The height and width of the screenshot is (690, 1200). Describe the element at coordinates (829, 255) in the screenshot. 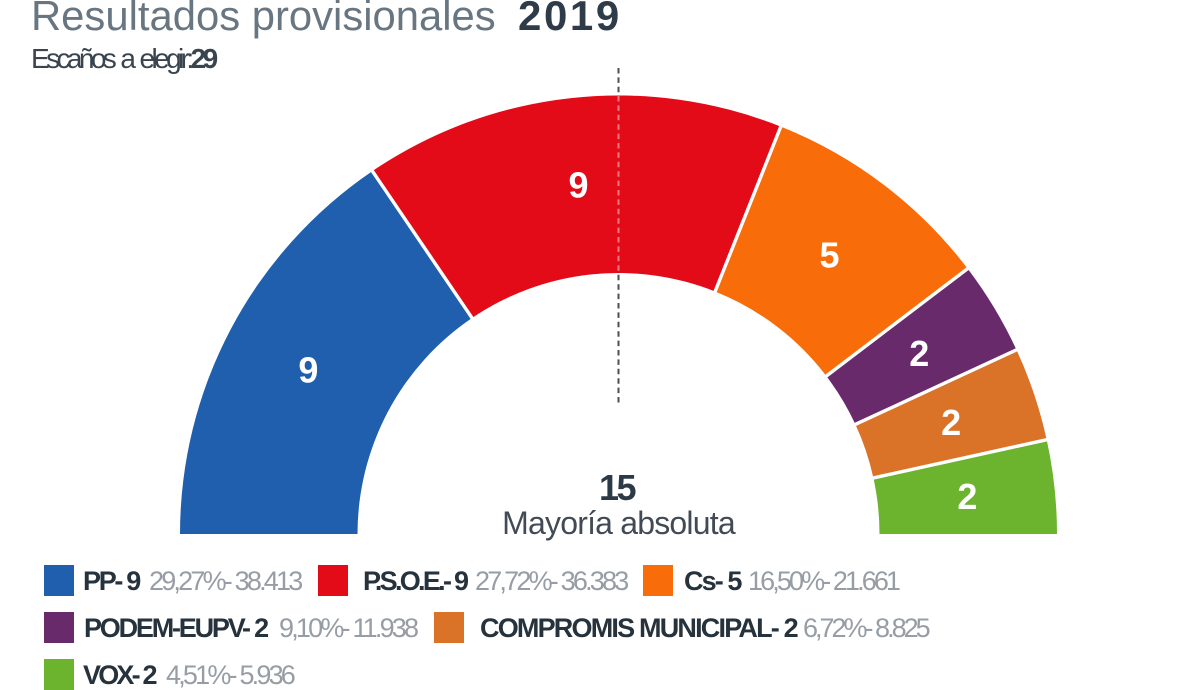

I see `svg-text: 5` at that location.